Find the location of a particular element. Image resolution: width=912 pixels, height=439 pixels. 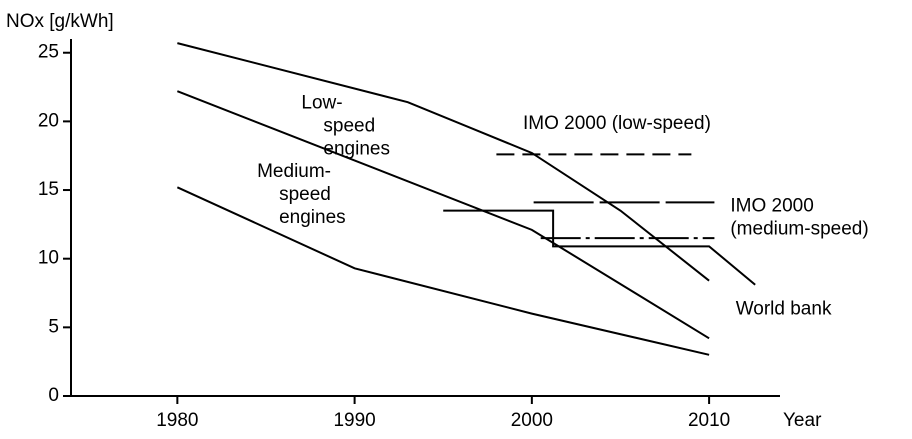

x-tick-label: 1990 is located at coordinates (354, 420).